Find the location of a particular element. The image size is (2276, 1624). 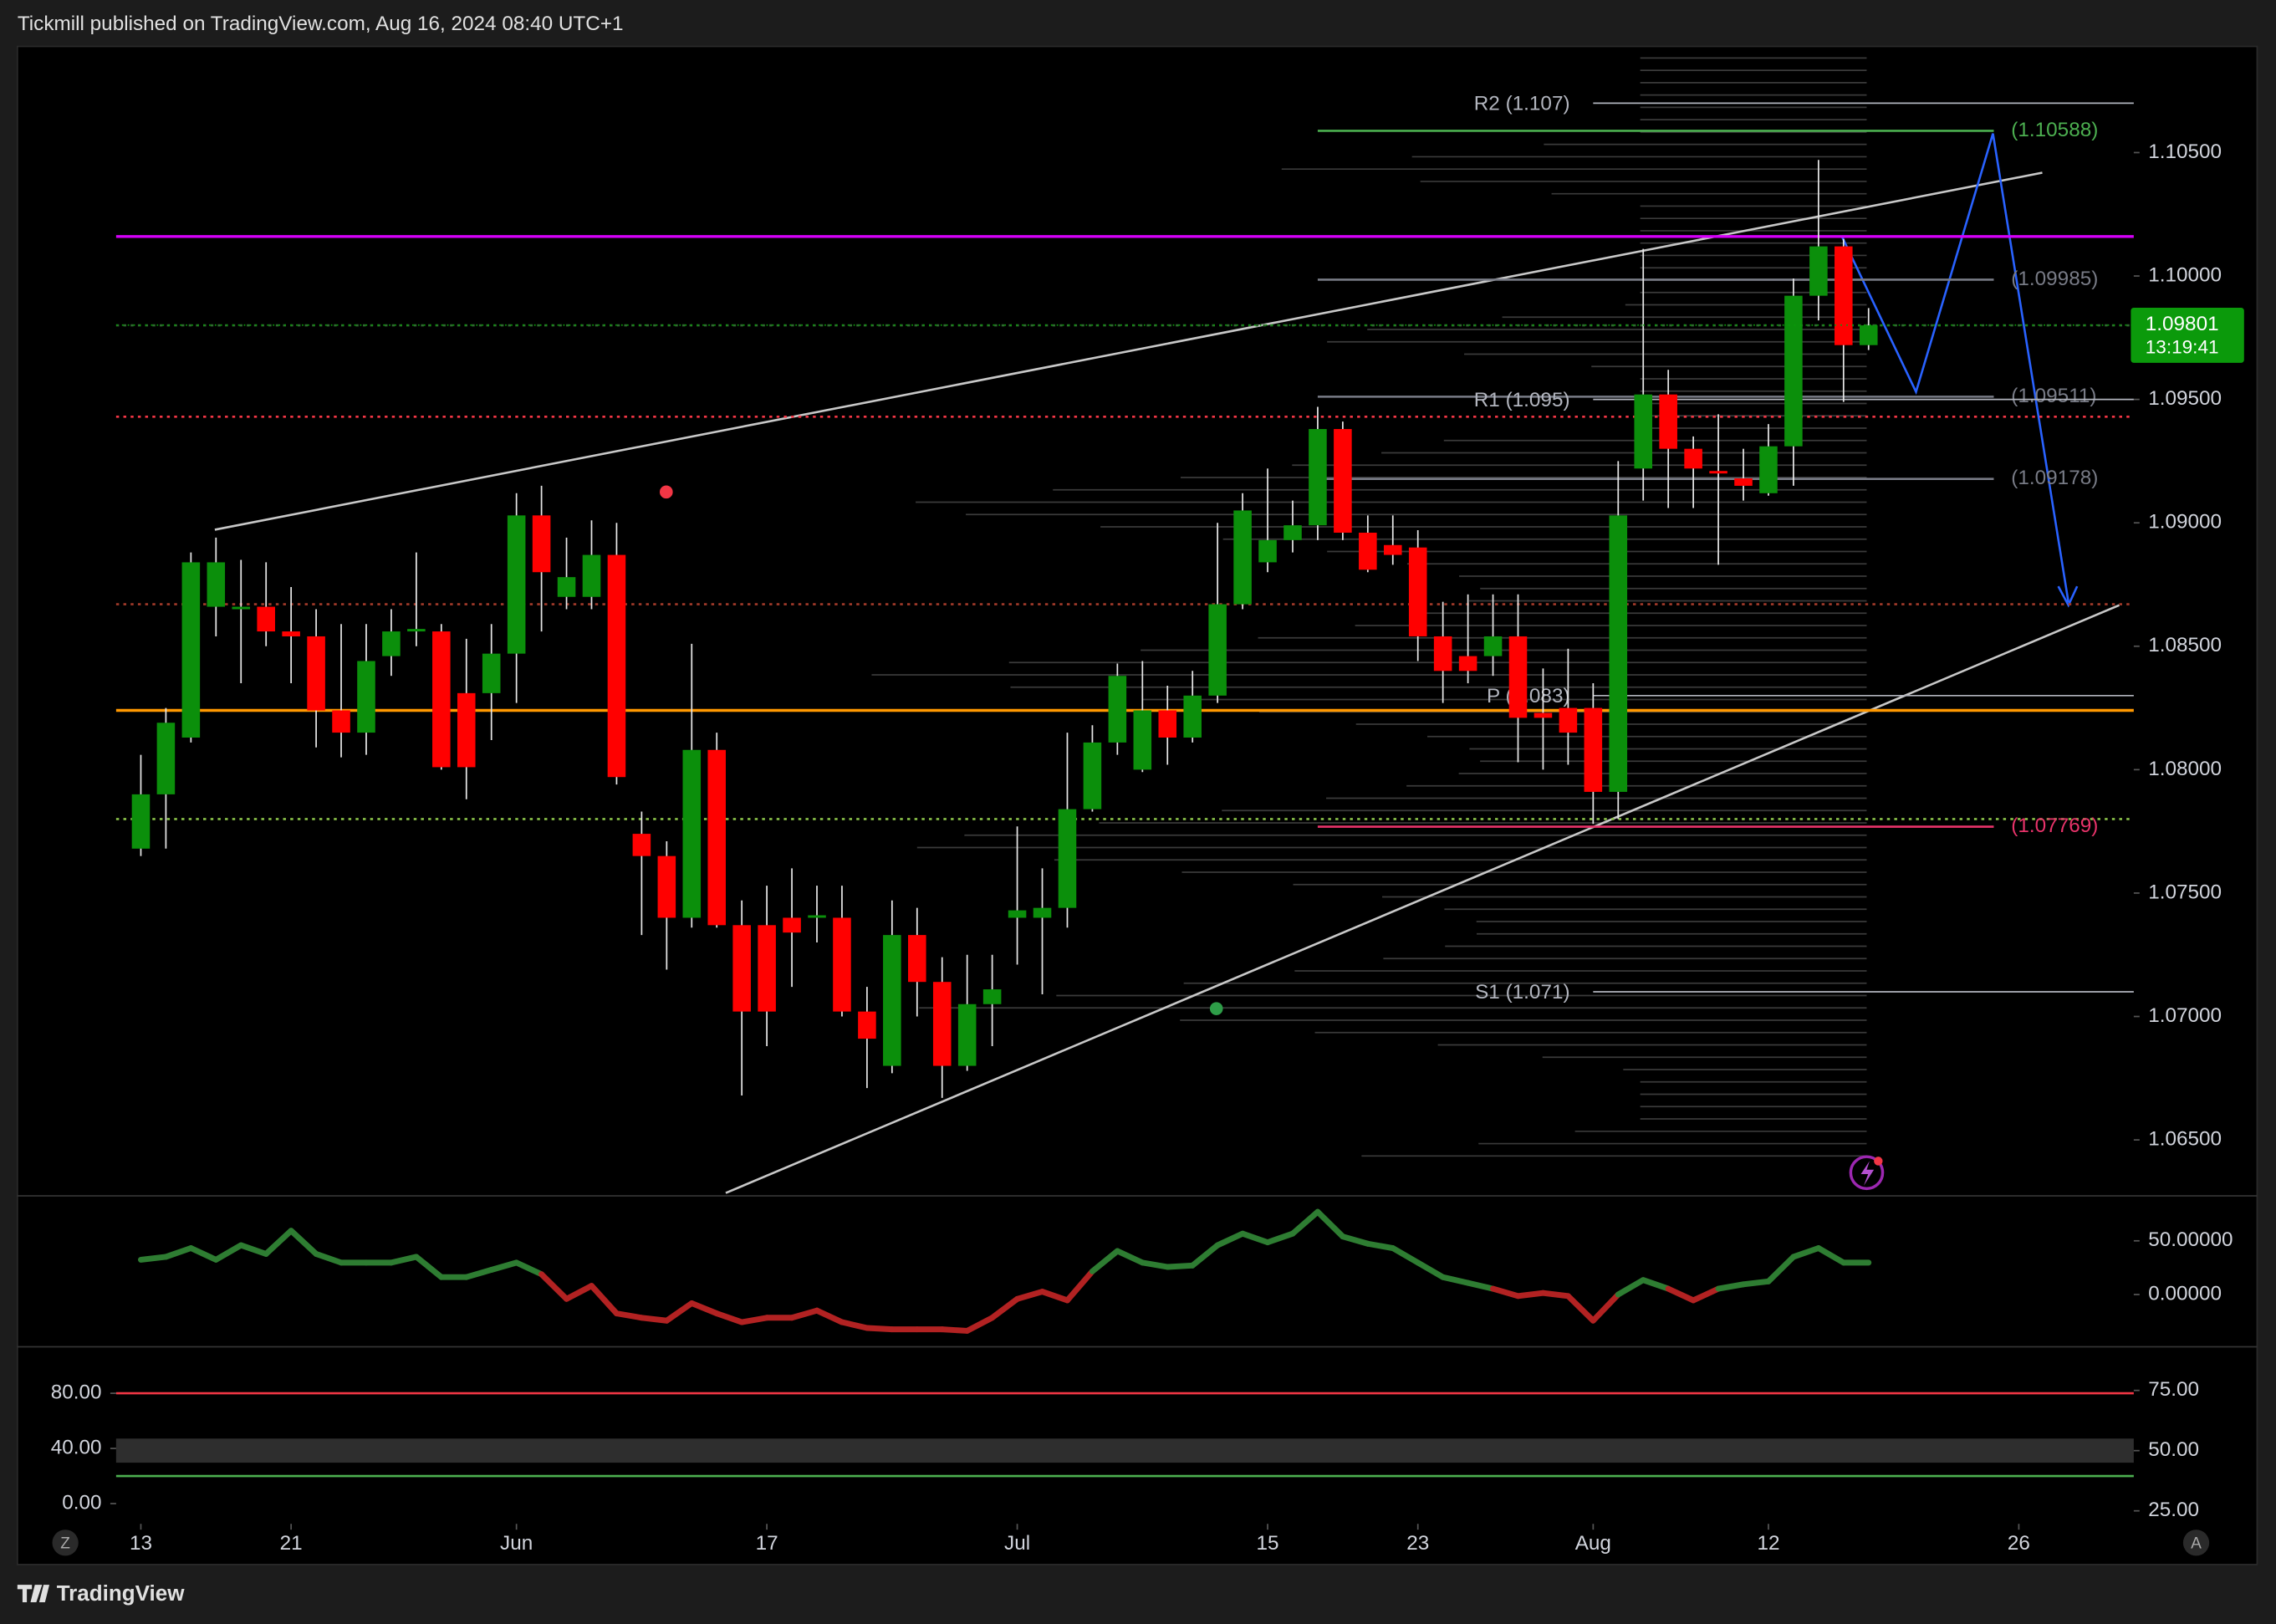

y-tick-label: 1.06500 is located at coordinates (2185, 1139).